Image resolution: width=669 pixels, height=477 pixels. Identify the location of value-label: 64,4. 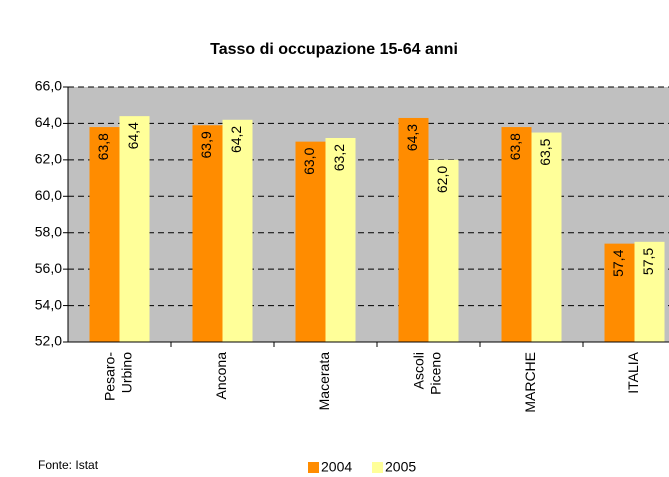
(133, 135).